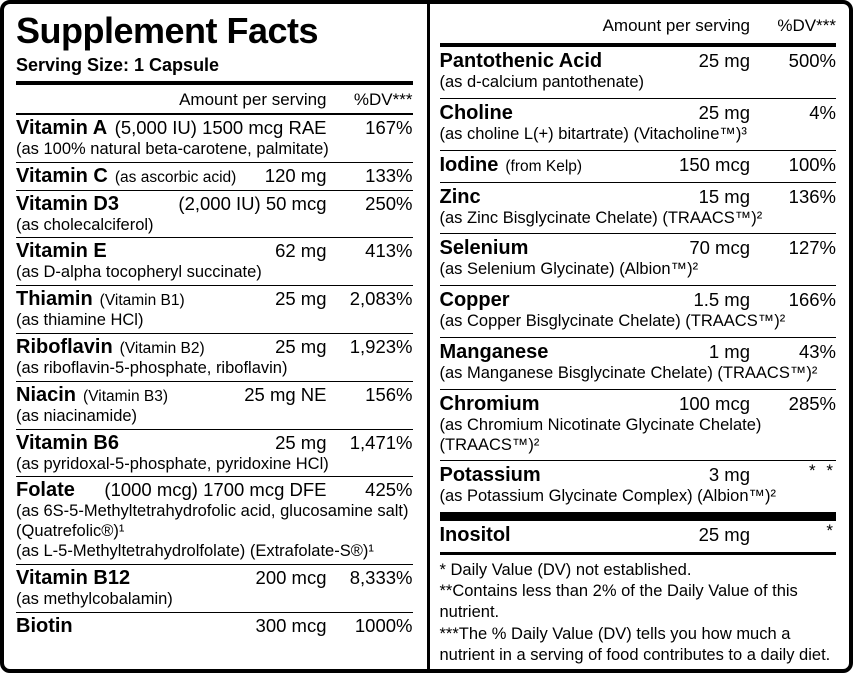 The height and width of the screenshot is (673, 853). Describe the element at coordinates (77, 415) in the screenshot. I see `nutrient-source-text: (as niacinamide)` at that location.